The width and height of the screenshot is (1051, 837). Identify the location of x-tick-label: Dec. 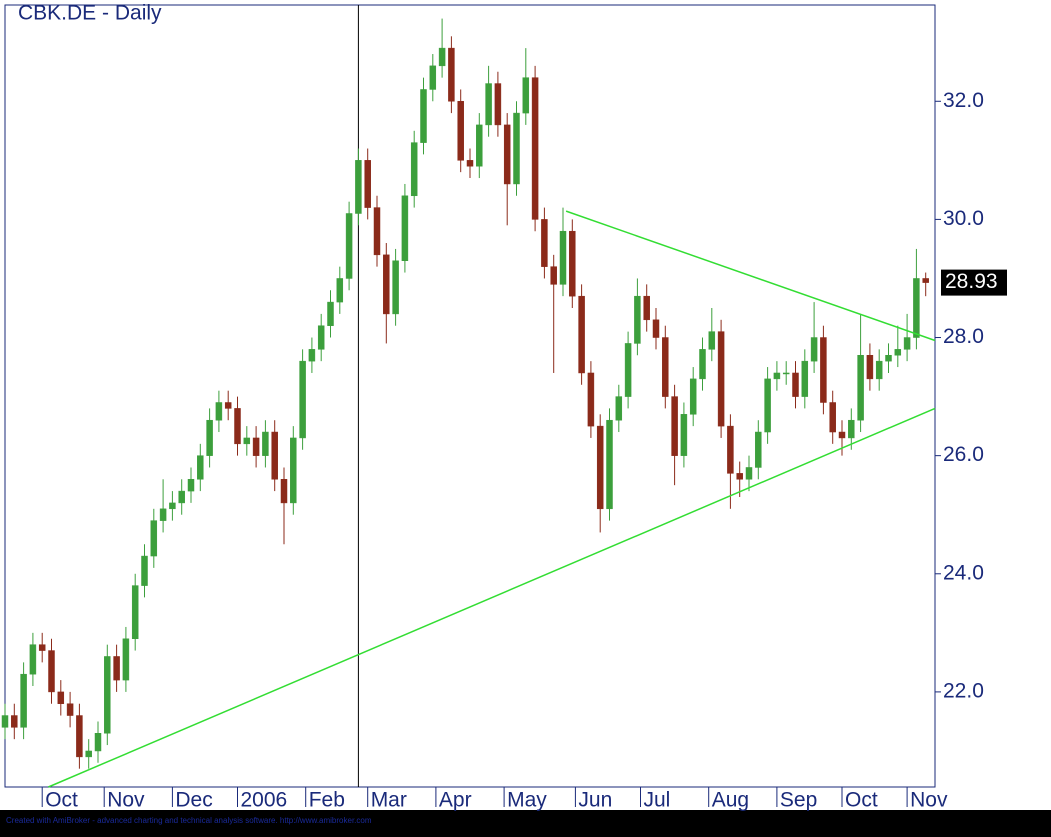
(193, 800).